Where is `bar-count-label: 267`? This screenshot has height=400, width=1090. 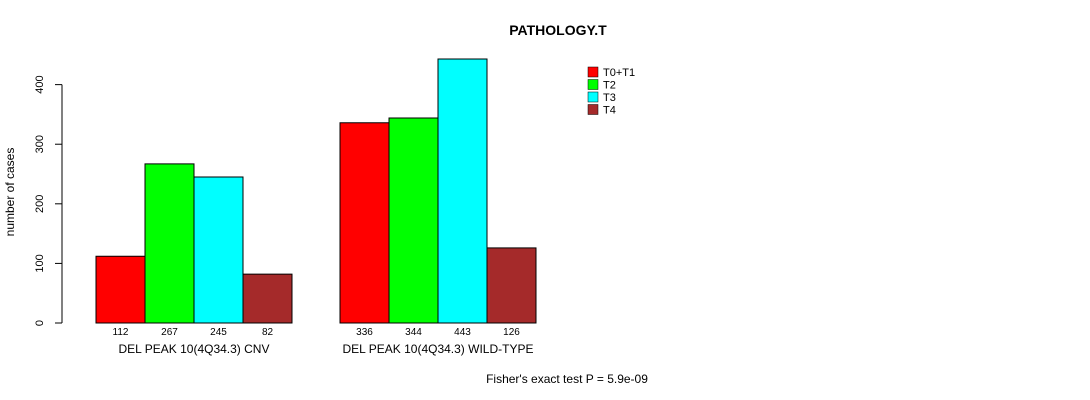 bar-count-label: 267 is located at coordinates (169, 332).